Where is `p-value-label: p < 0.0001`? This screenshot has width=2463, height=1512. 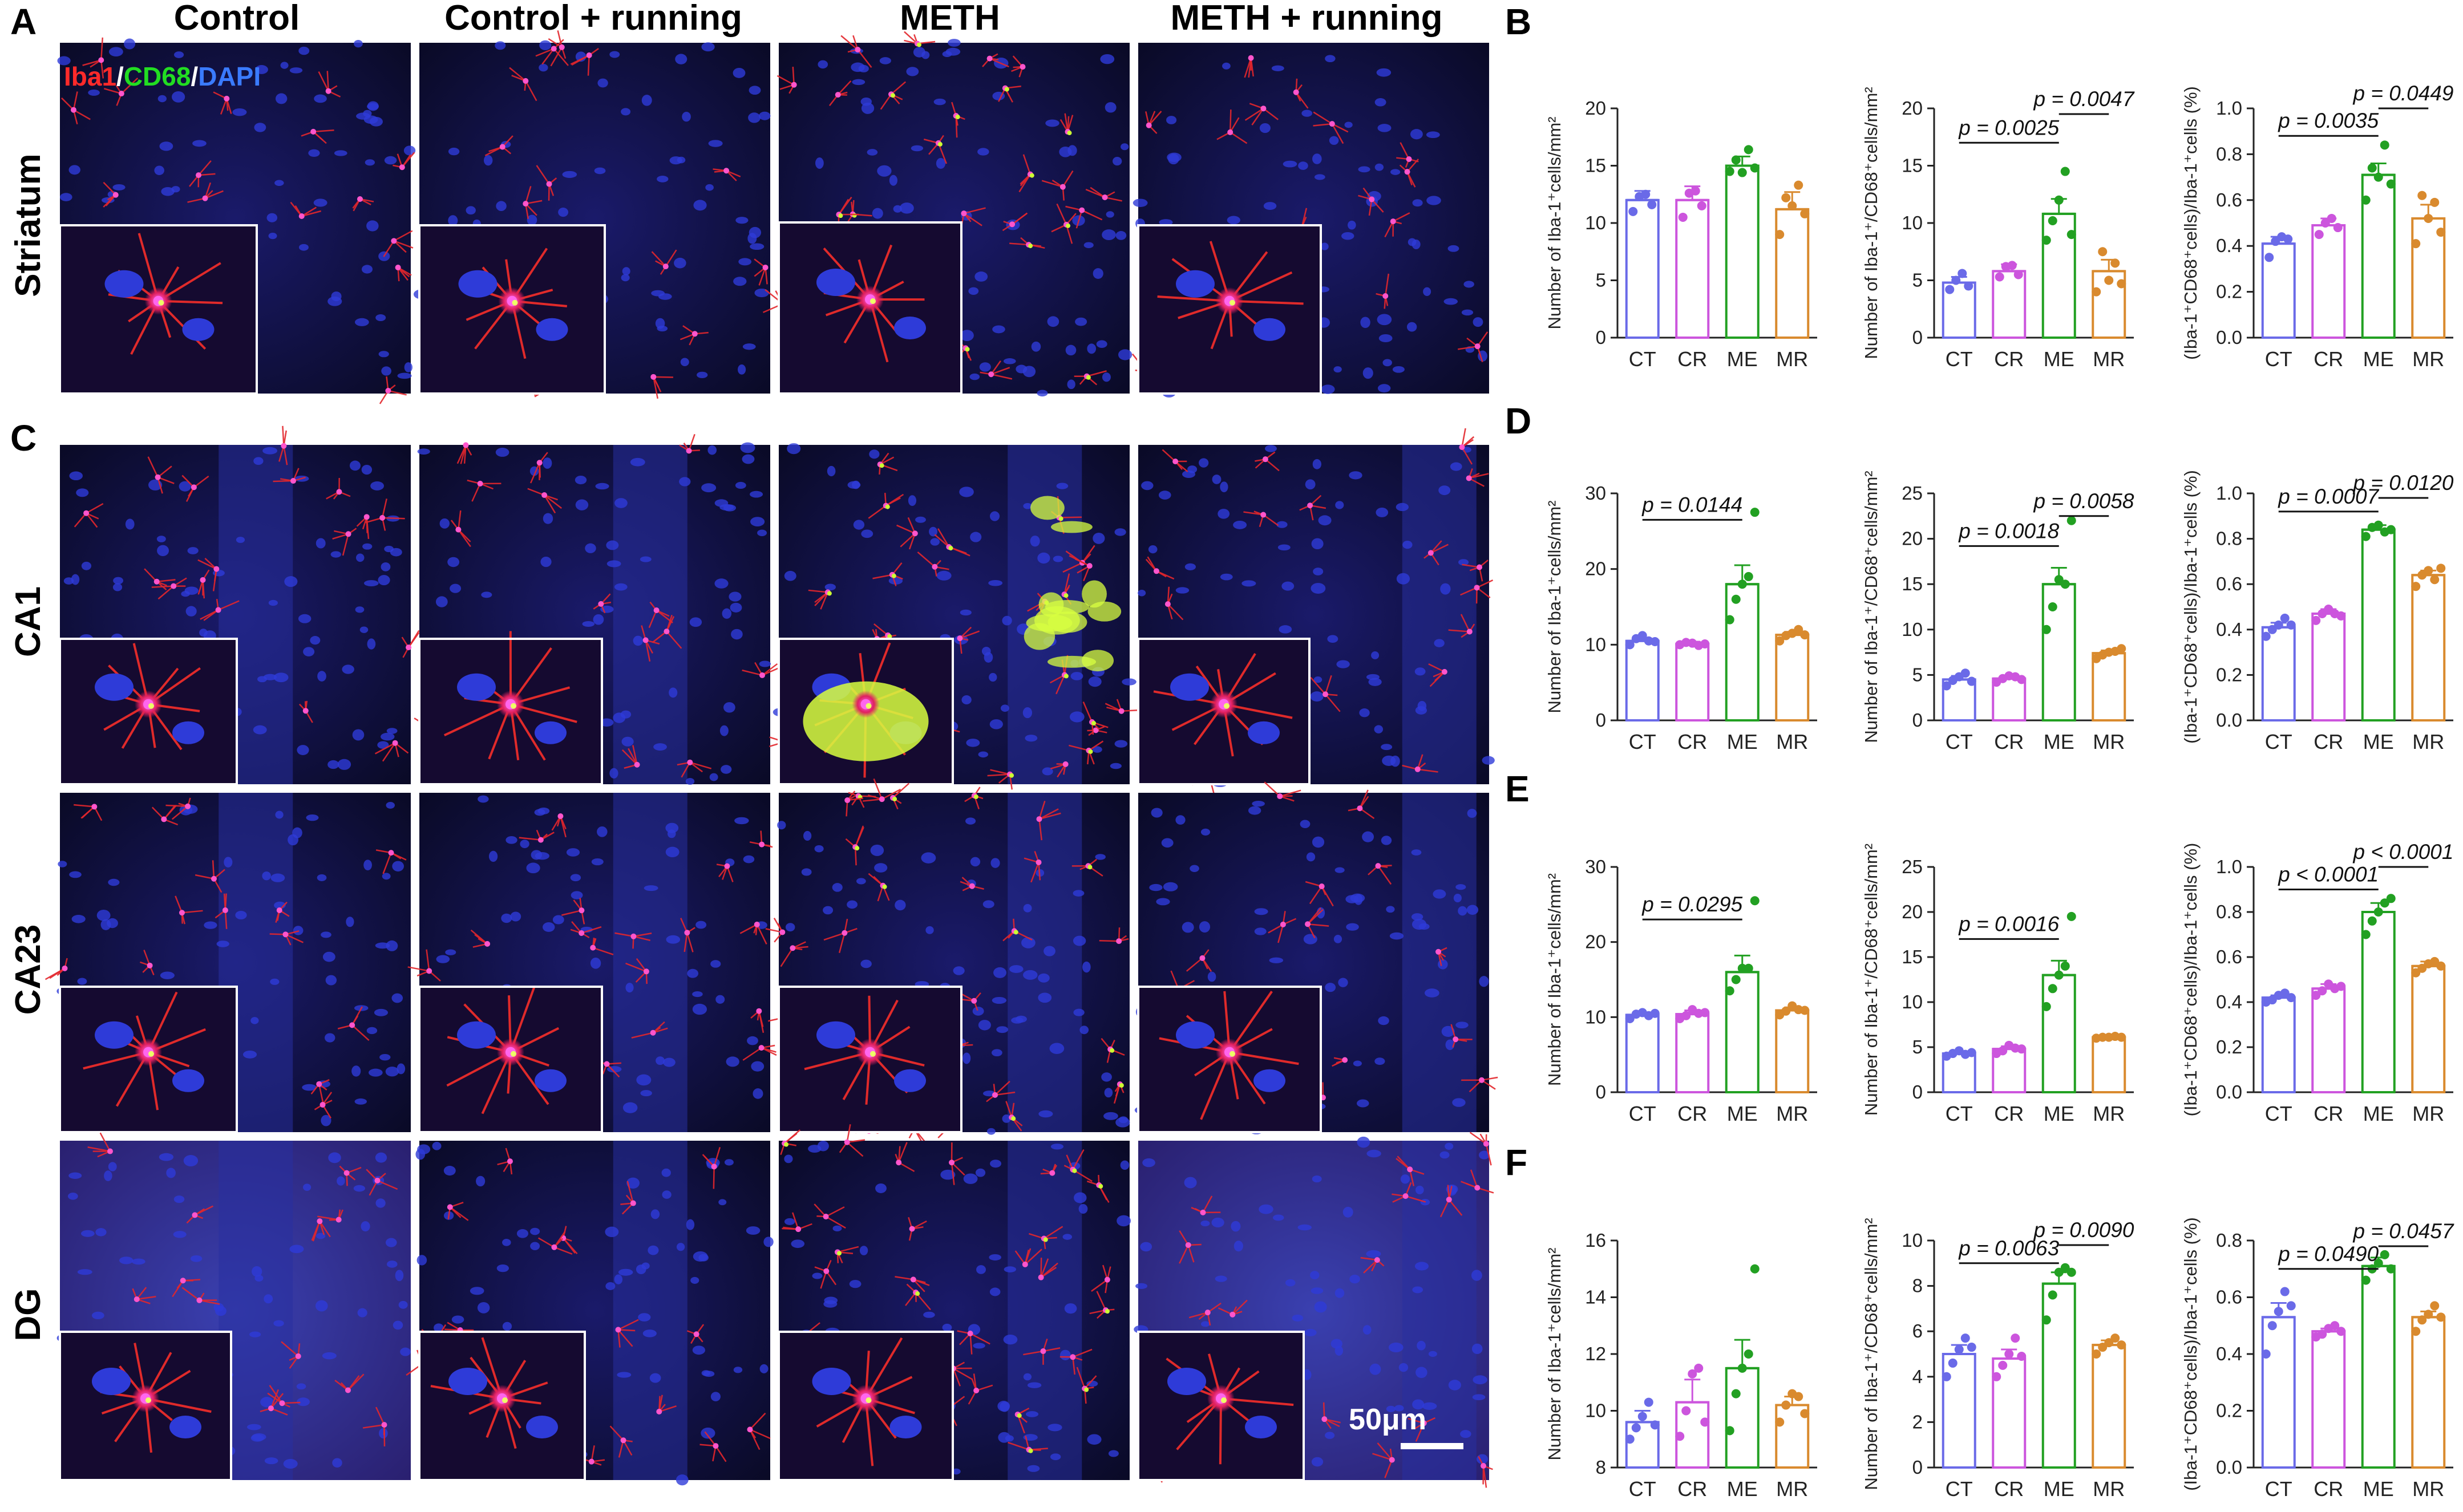
p-value-label: p < 0.0001 is located at coordinates (2403, 852).